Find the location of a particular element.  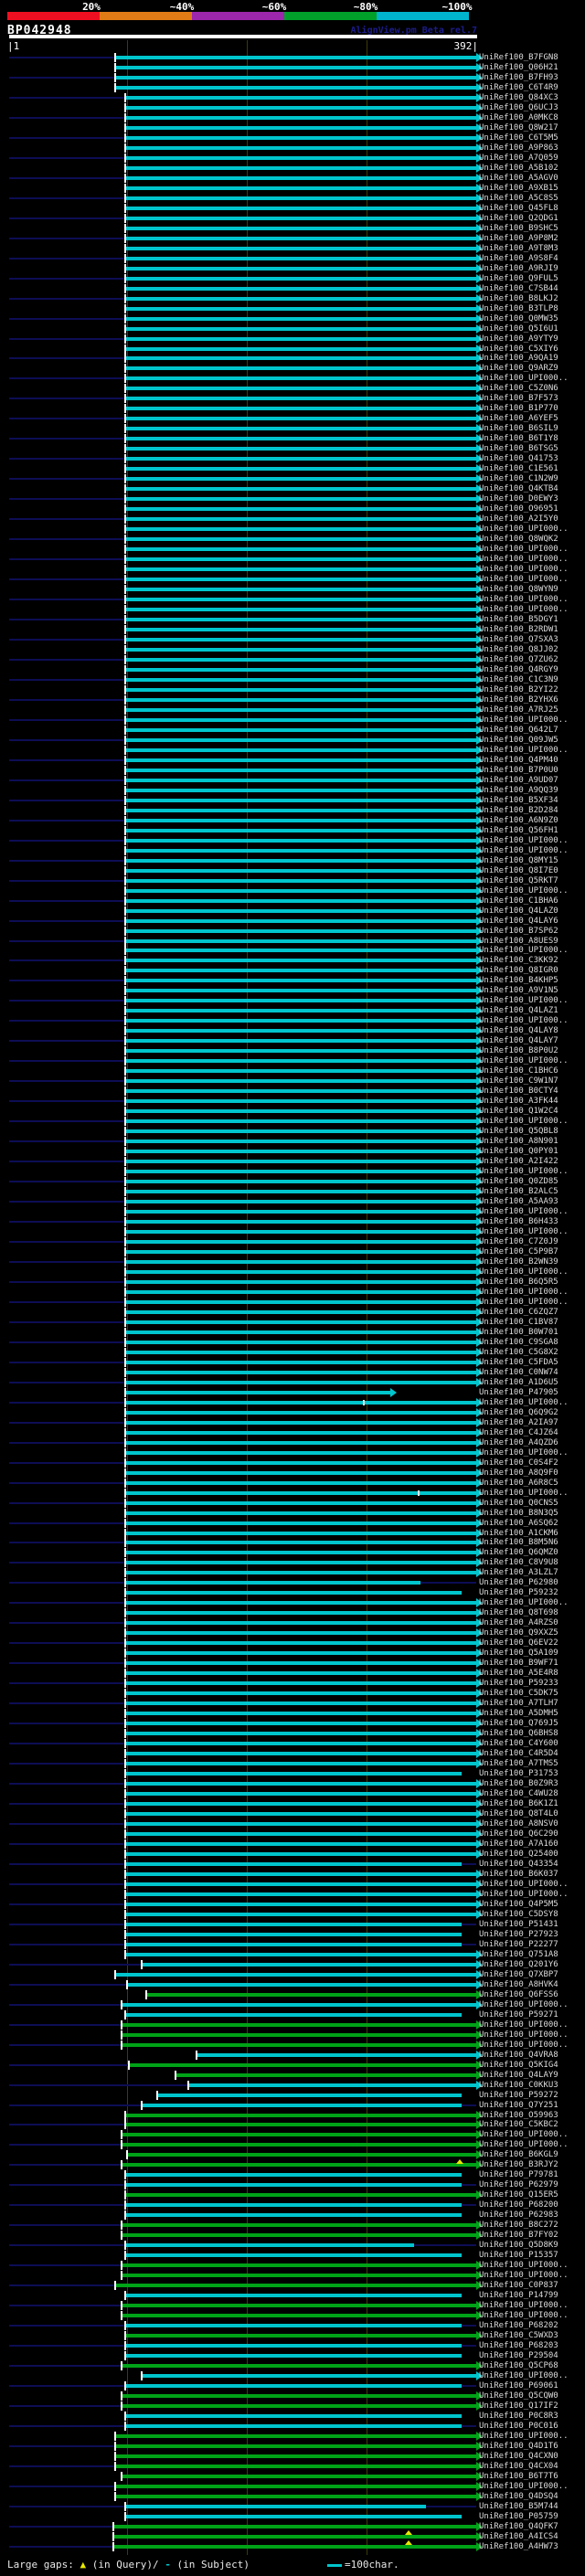

hit-label: UniRef100_P62983 is located at coordinates (518, 2215).